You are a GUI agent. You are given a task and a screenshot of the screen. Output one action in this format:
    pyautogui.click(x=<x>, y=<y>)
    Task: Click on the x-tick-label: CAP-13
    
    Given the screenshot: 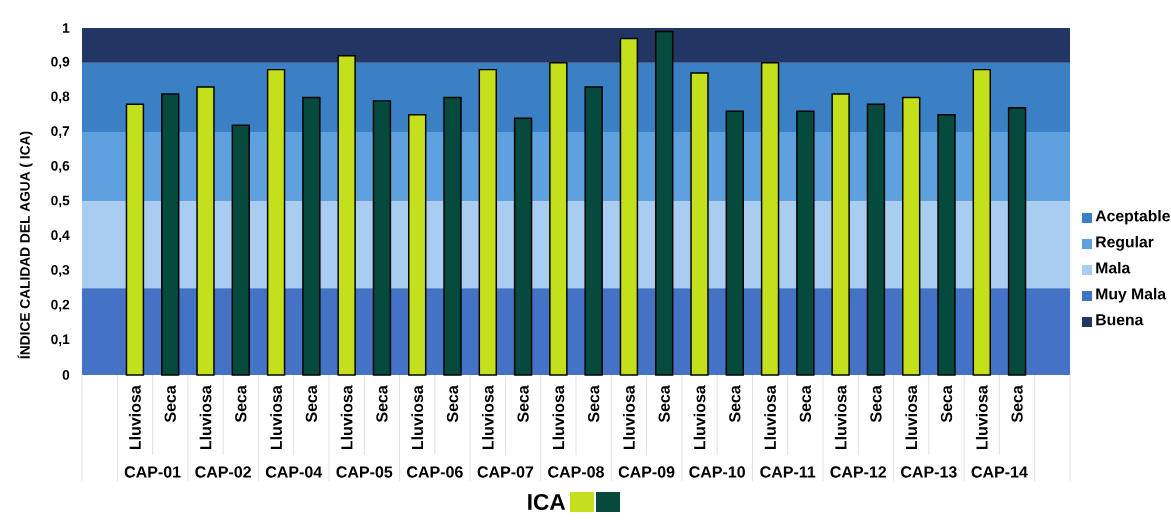 What is the action you would take?
    pyautogui.click(x=929, y=472)
    